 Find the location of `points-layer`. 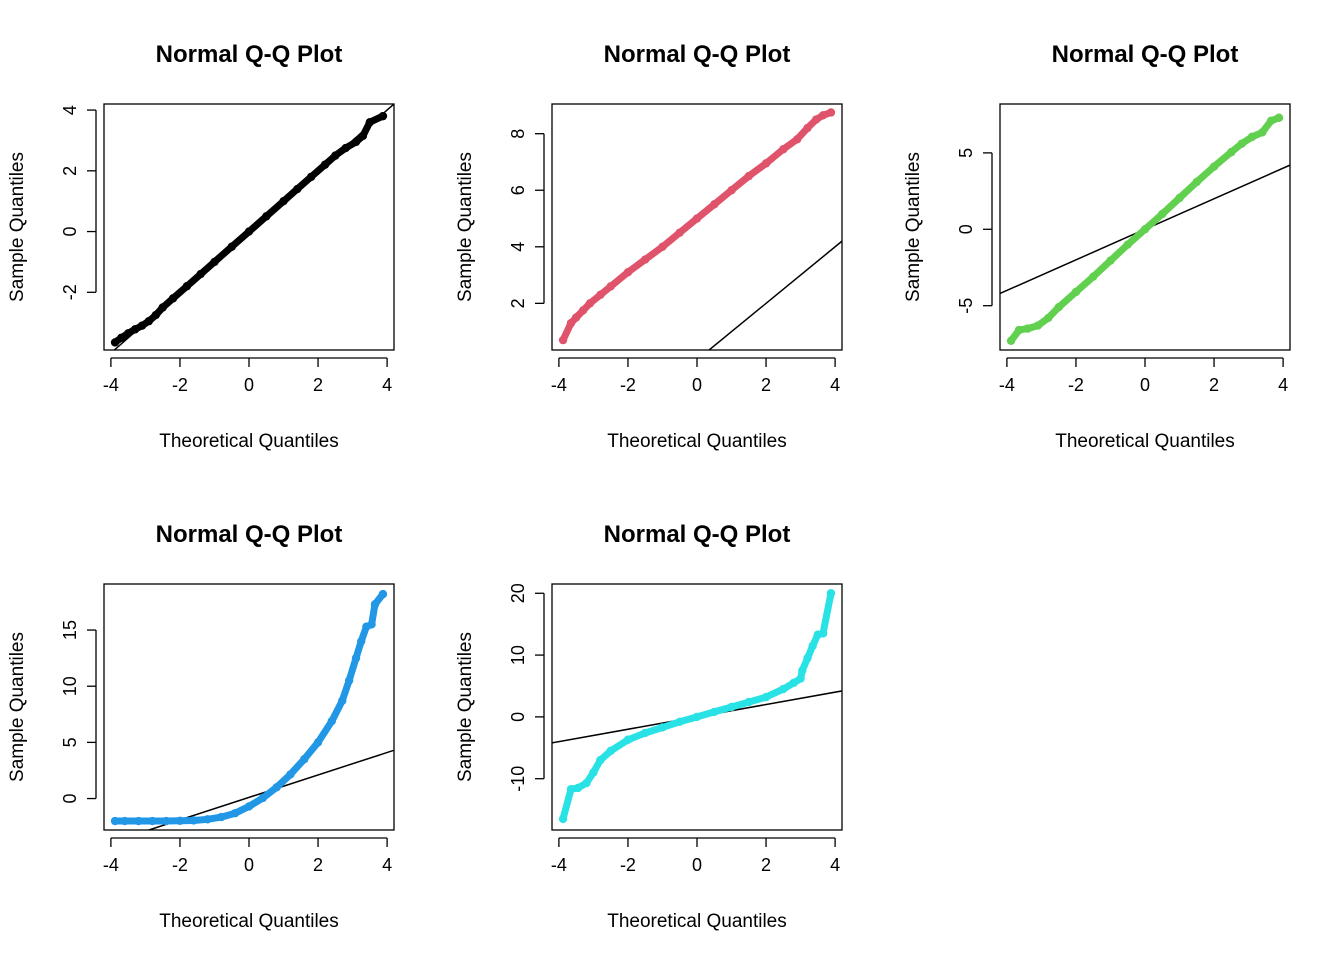

points-layer is located at coordinates (700, 229).